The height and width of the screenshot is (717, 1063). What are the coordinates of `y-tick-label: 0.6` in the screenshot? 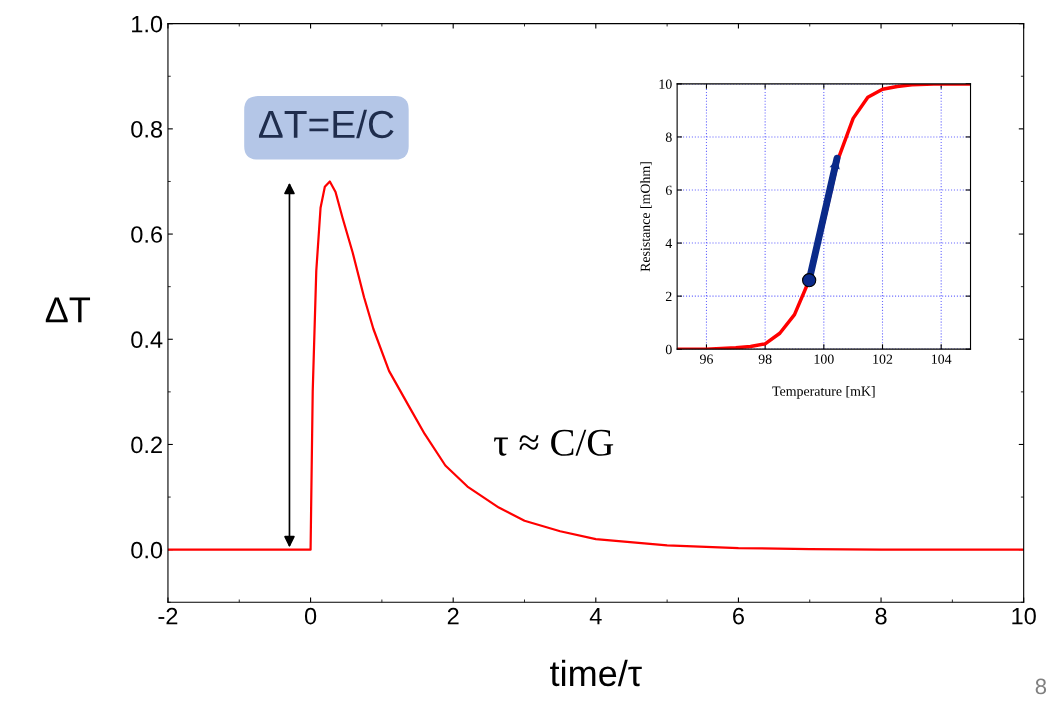 It's located at (147, 234).